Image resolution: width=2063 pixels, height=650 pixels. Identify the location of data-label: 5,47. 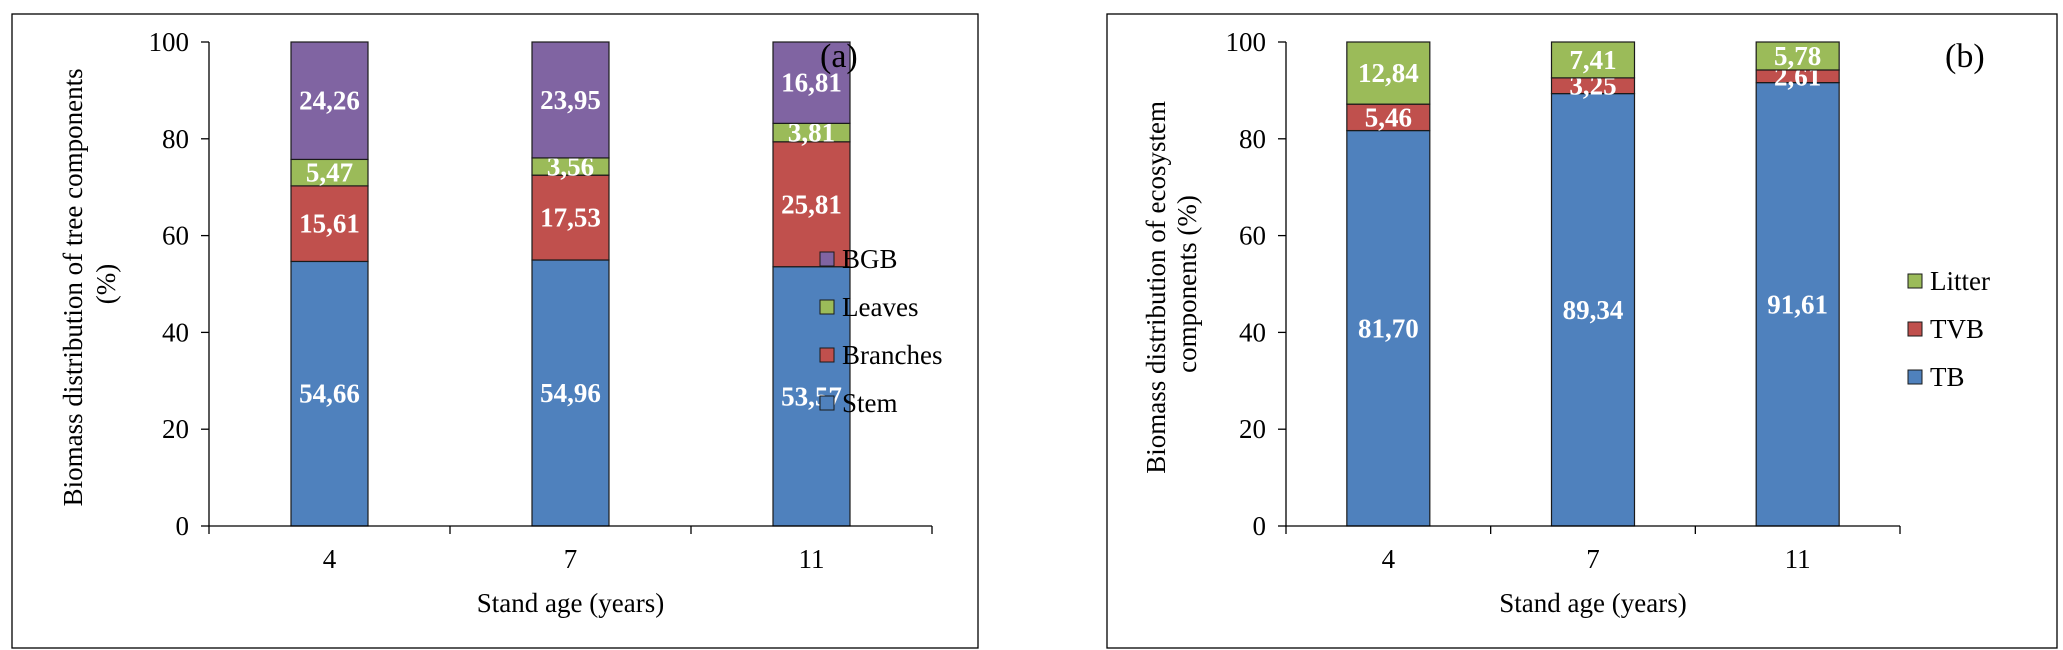
(329, 173).